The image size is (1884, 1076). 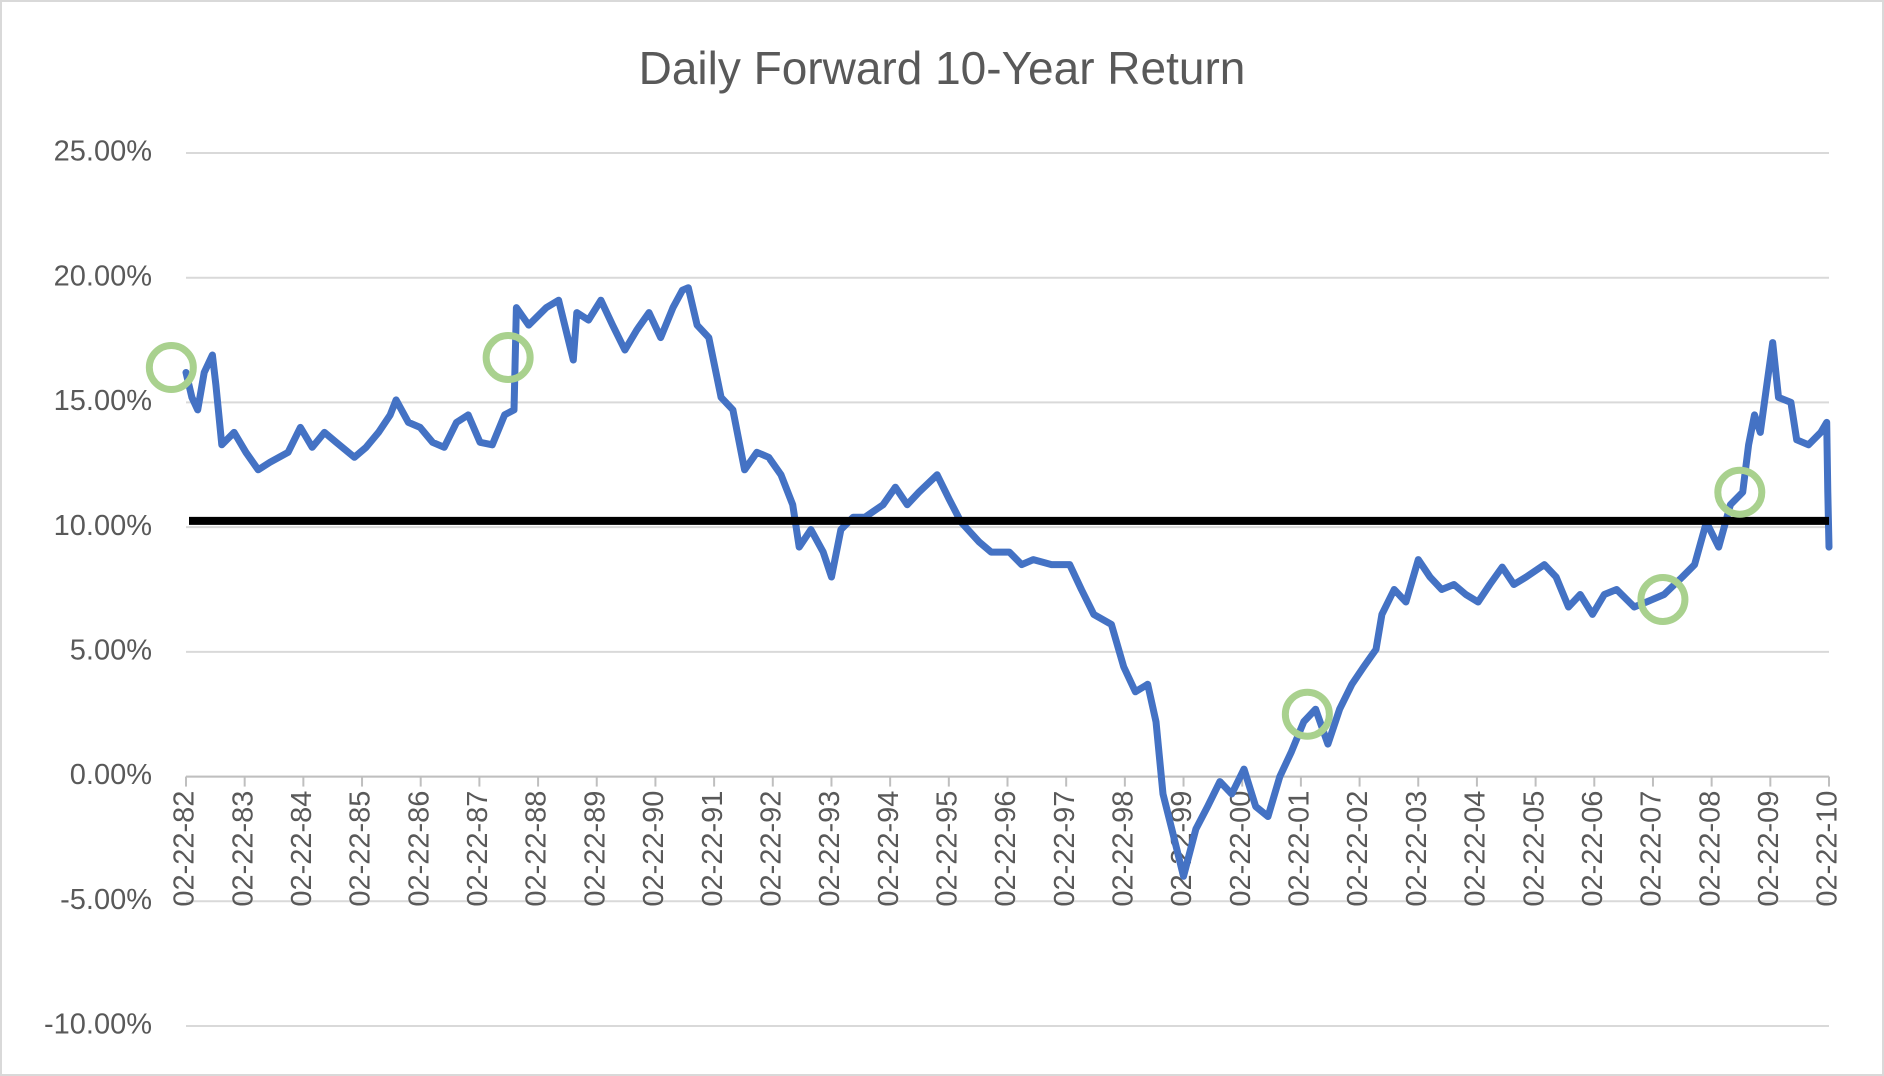 What do you see at coordinates (771, 849) in the screenshot?
I see `x-tick-label: 02-22-92` at bounding box center [771, 849].